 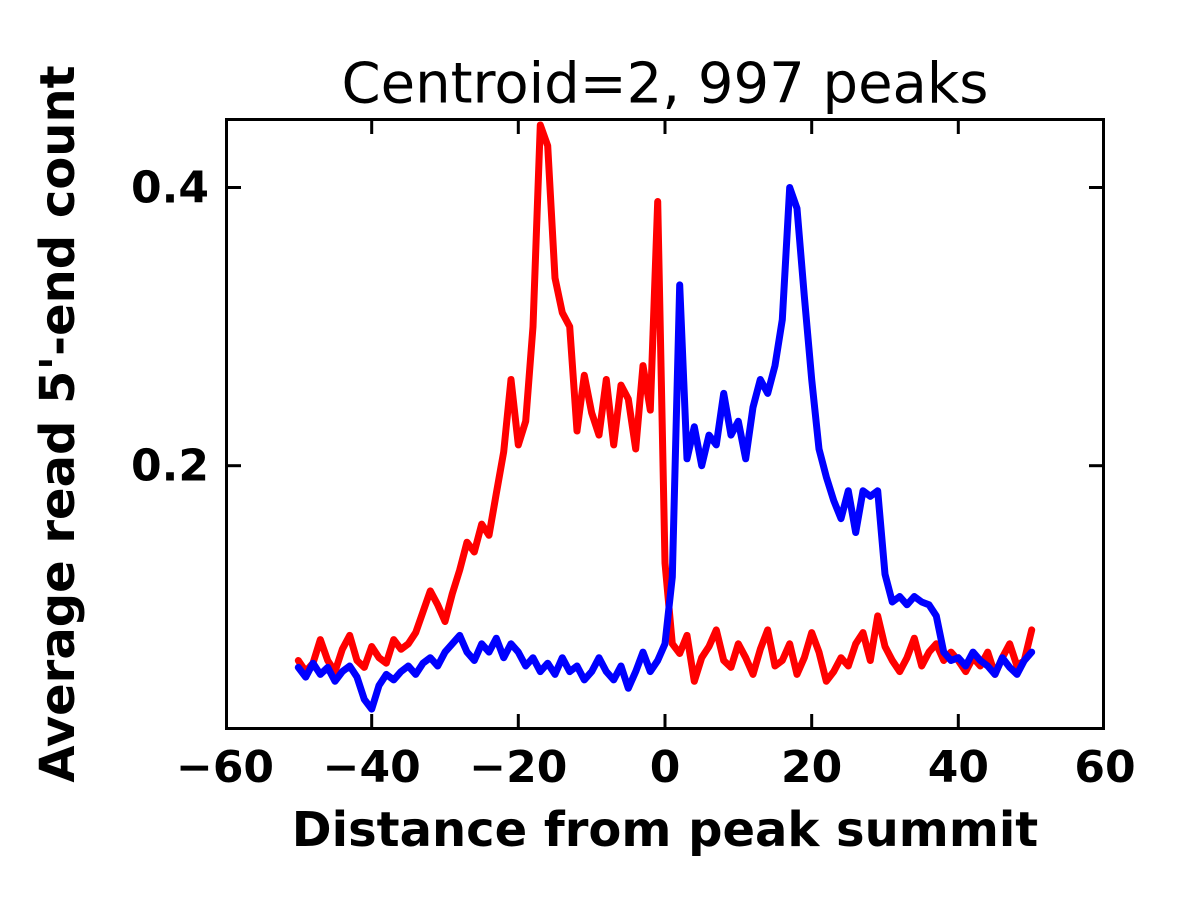 I want to click on y-tick-label: 0.2, so click(x=170, y=466).